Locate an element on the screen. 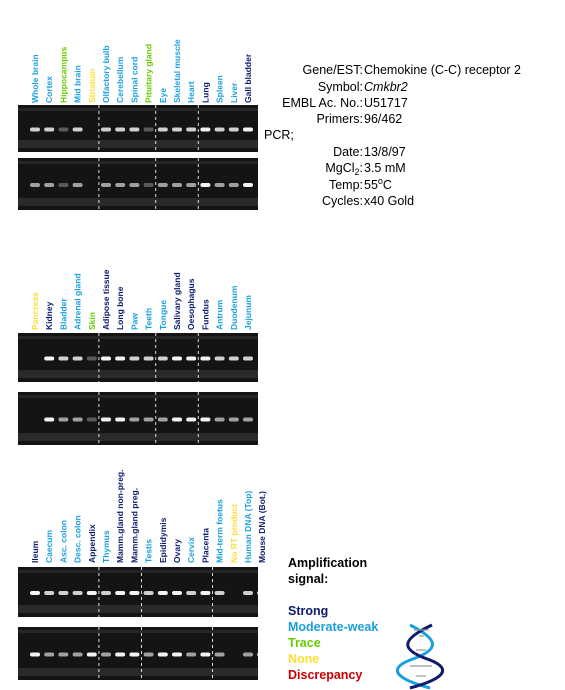  info-value: 96/462 is located at coordinates (383, 119).